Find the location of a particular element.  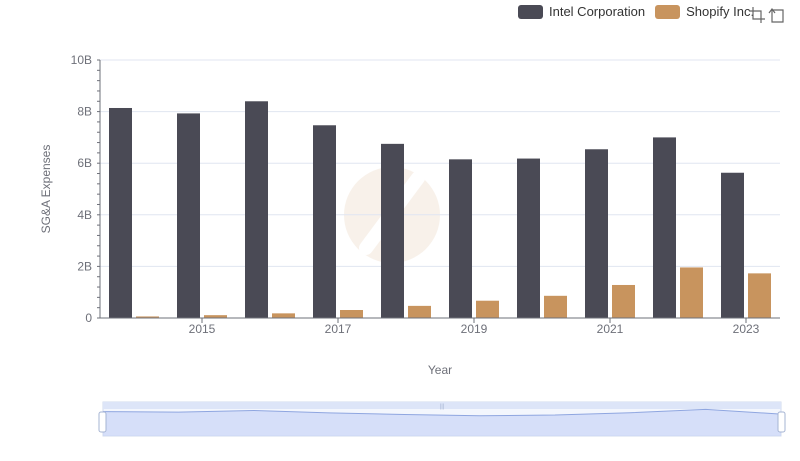

bar-shopify-2017 is located at coordinates (351, 314).